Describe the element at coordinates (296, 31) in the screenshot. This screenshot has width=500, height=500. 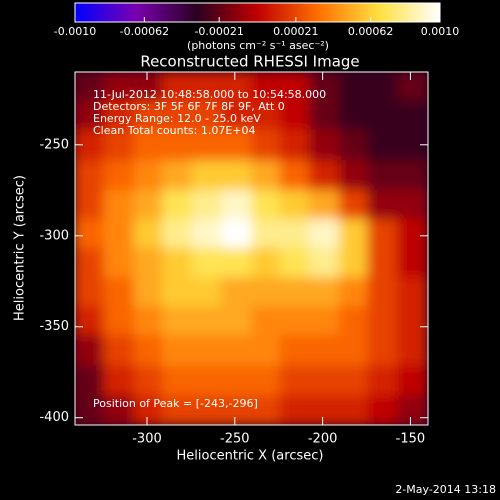
I see `colorbar-tick-label: 0.00021` at that location.